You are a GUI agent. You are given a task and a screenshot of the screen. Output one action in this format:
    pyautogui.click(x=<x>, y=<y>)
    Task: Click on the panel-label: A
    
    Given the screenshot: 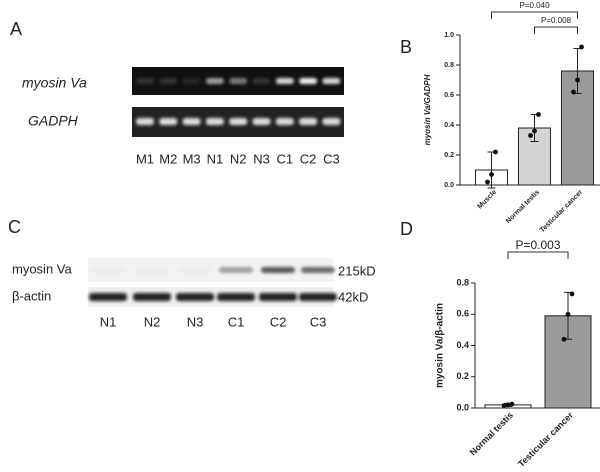 What is the action you would take?
    pyautogui.click(x=16, y=29)
    